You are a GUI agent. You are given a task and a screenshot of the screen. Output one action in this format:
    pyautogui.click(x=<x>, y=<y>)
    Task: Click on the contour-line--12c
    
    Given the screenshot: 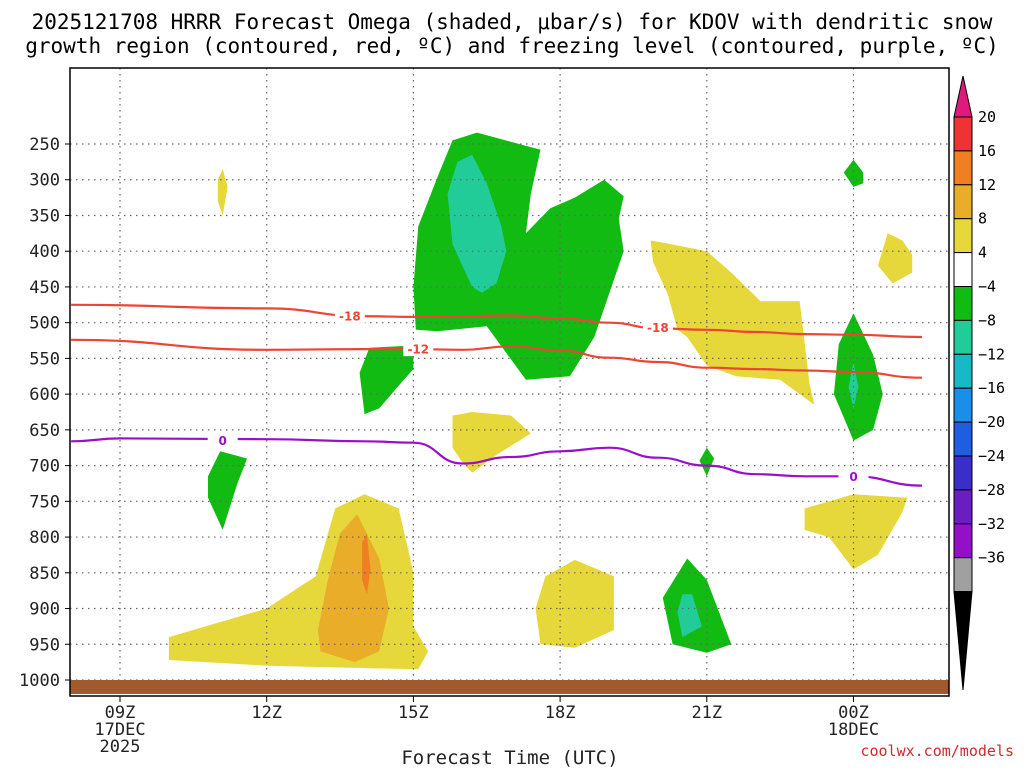 What is the action you would take?
    pyautogui.click(x=497, y=358)
    